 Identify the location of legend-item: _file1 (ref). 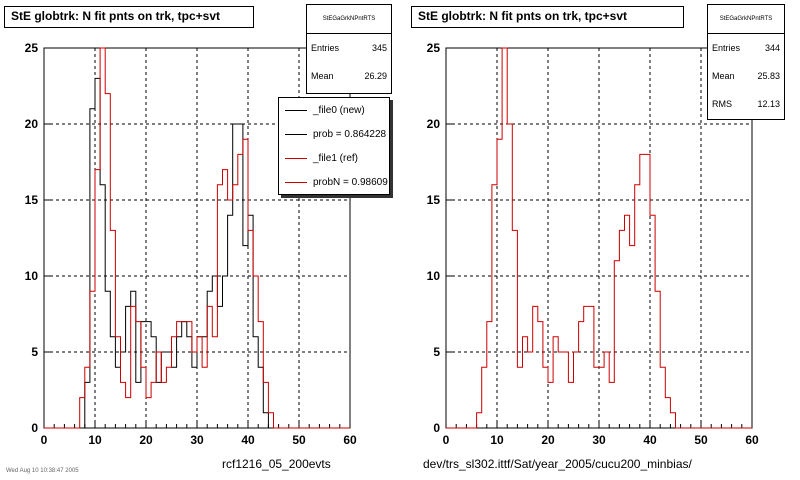
(334, 158).